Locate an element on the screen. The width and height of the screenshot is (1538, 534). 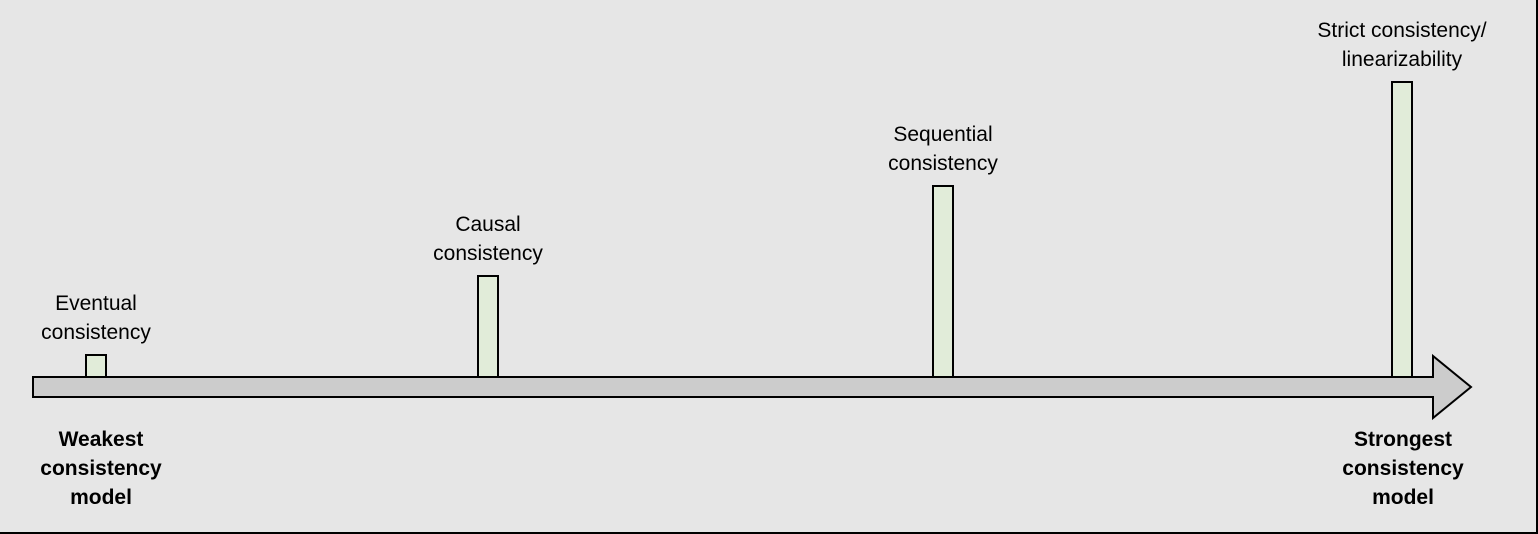
label-eventual: Eventual consistency is located at coordinates (96, 318).